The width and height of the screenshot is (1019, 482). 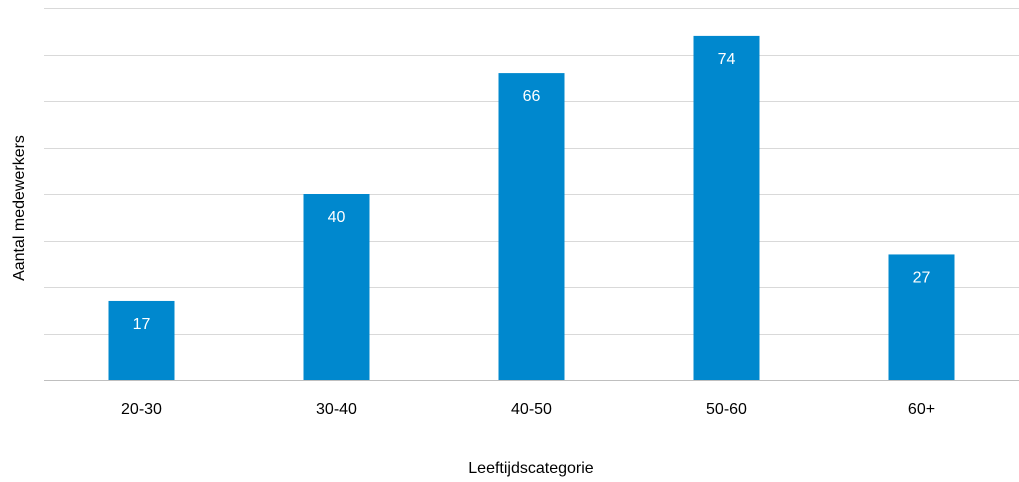 What do you see at coordinates (531, 409) in the screenshot?
I see `x-tick-label: 40-50` at bounding box center [531, 409].